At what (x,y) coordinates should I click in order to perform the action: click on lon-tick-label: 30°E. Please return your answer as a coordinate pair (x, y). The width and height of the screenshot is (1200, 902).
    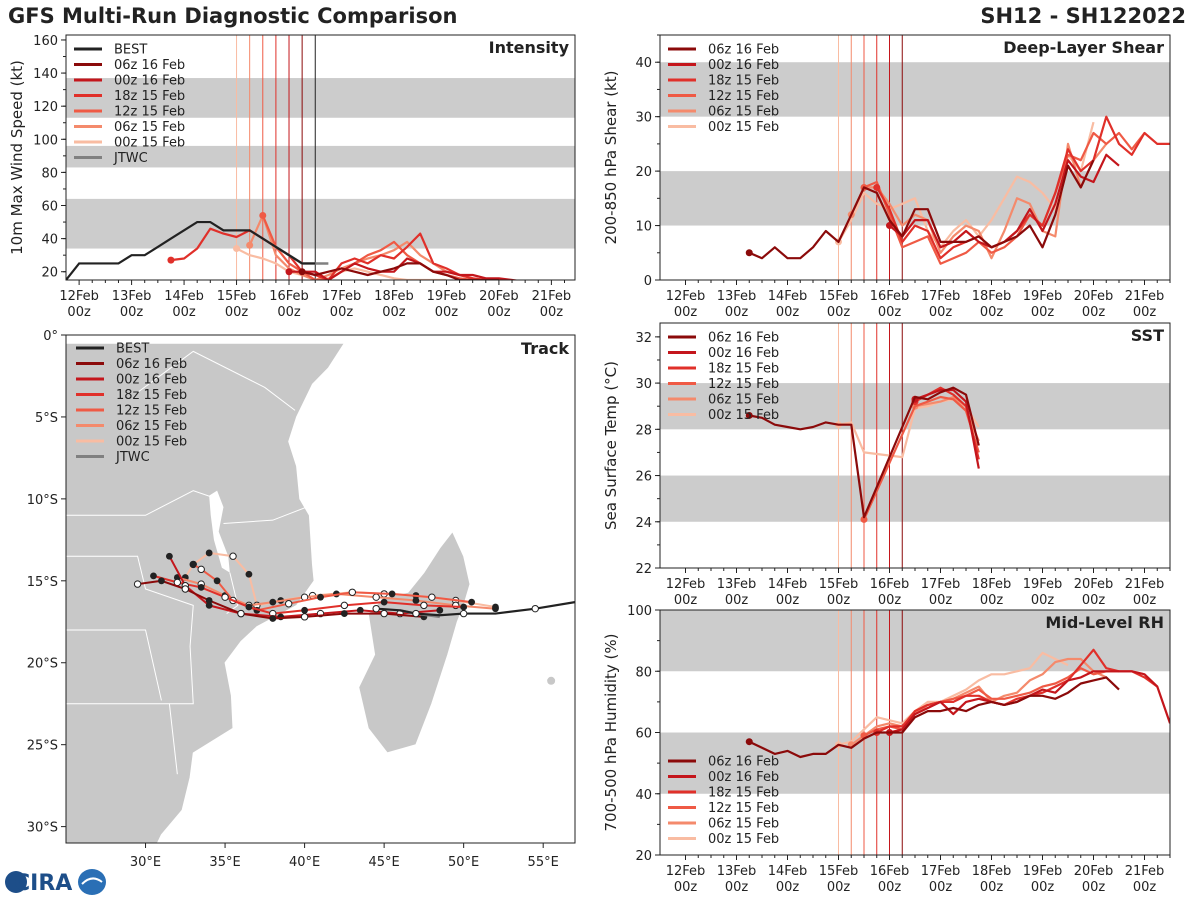
    Looking at the image, I should click on (145, 862).